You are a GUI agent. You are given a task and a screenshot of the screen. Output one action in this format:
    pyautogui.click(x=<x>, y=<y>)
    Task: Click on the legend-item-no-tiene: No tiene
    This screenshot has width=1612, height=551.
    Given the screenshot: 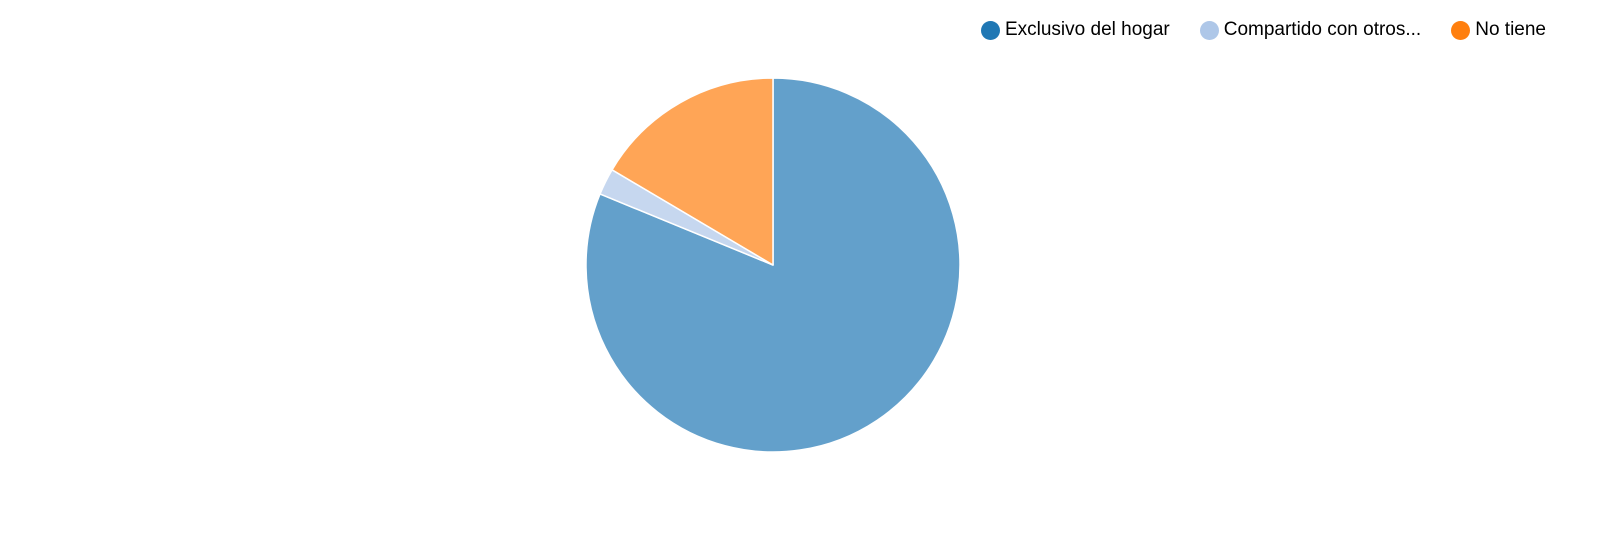 What is the action you would take?
    pyautogui.click(x=1498, y=30)
    